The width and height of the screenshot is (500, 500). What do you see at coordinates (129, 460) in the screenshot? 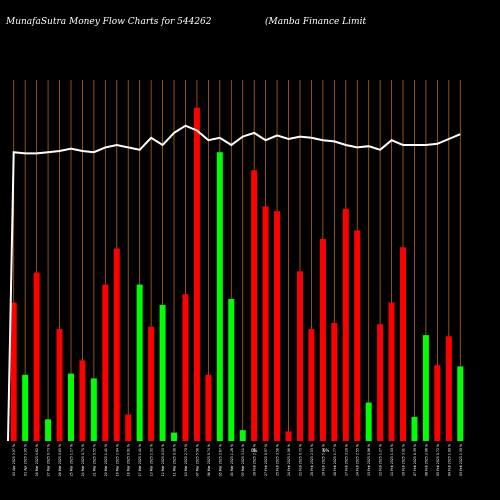
I see `tick-label-11: 18 Mar 2025 0.91 %` at bounding box center [129, 460].